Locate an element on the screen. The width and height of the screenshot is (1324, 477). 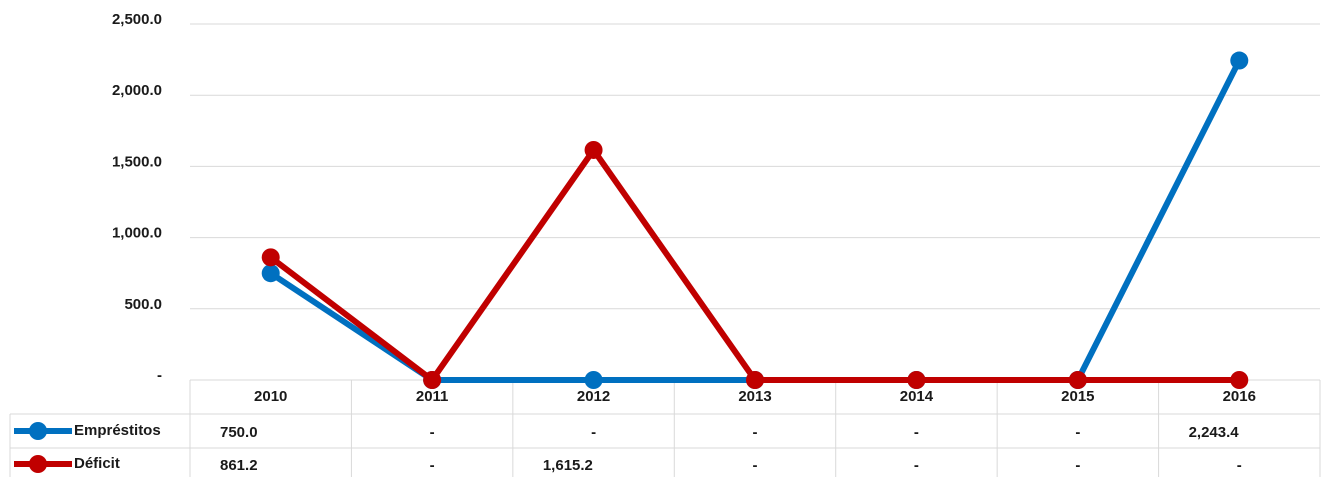
x-tick-label: 2015 is located at coordinates (1077, 396).